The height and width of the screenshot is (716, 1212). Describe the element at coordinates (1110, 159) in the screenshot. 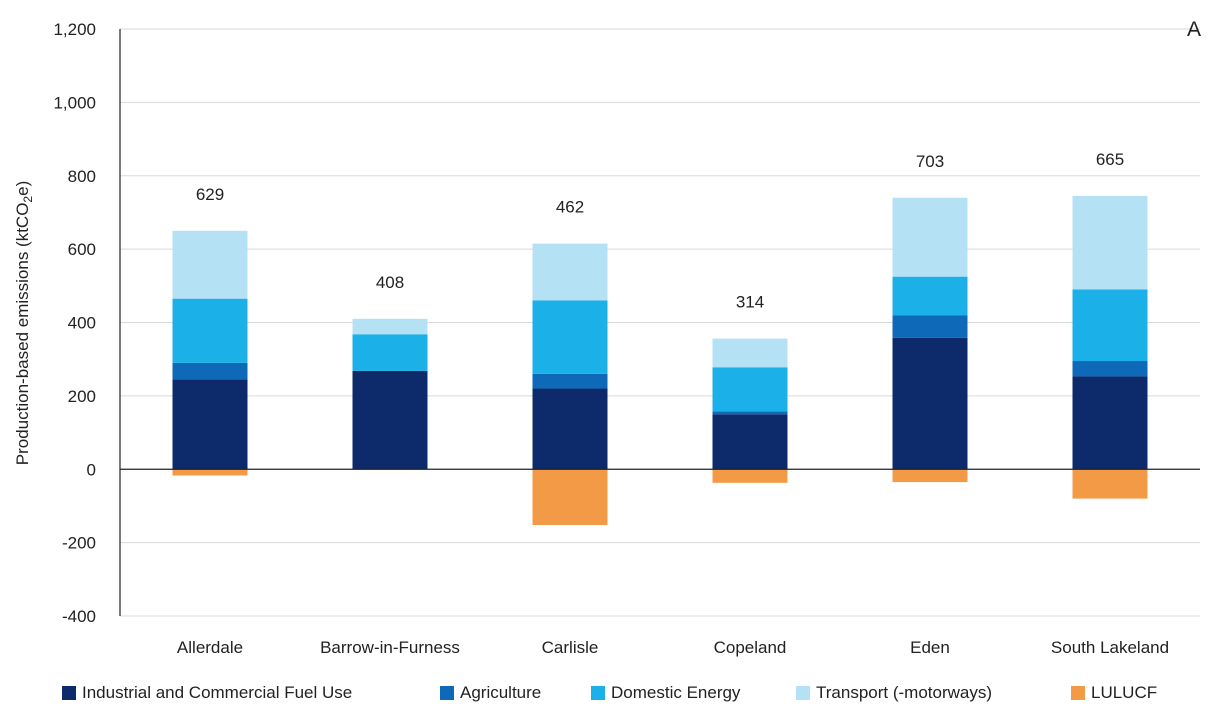

I see `total-label: 665` at that location.